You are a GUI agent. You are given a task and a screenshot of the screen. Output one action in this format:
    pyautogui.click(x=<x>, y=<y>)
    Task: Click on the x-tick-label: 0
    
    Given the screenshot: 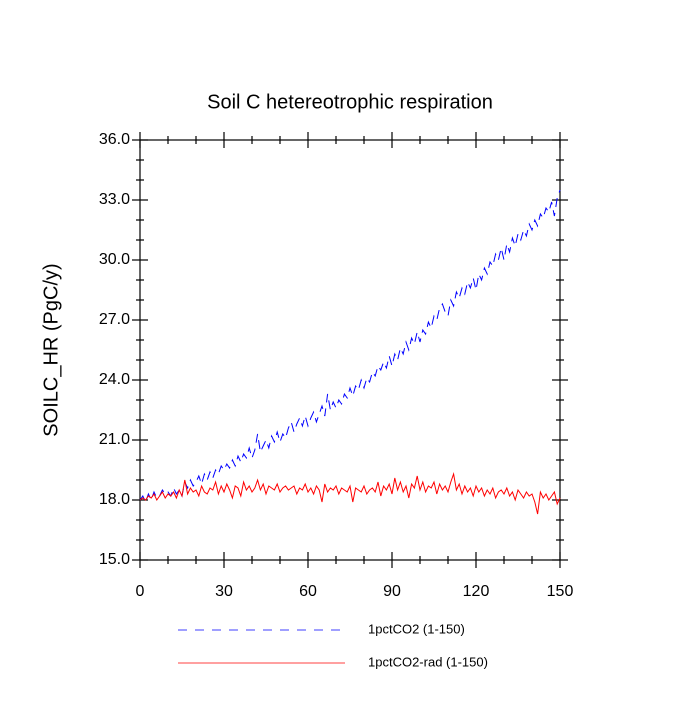 What is the action you would take?
    pyautogui.click(x=140, y=591)
    